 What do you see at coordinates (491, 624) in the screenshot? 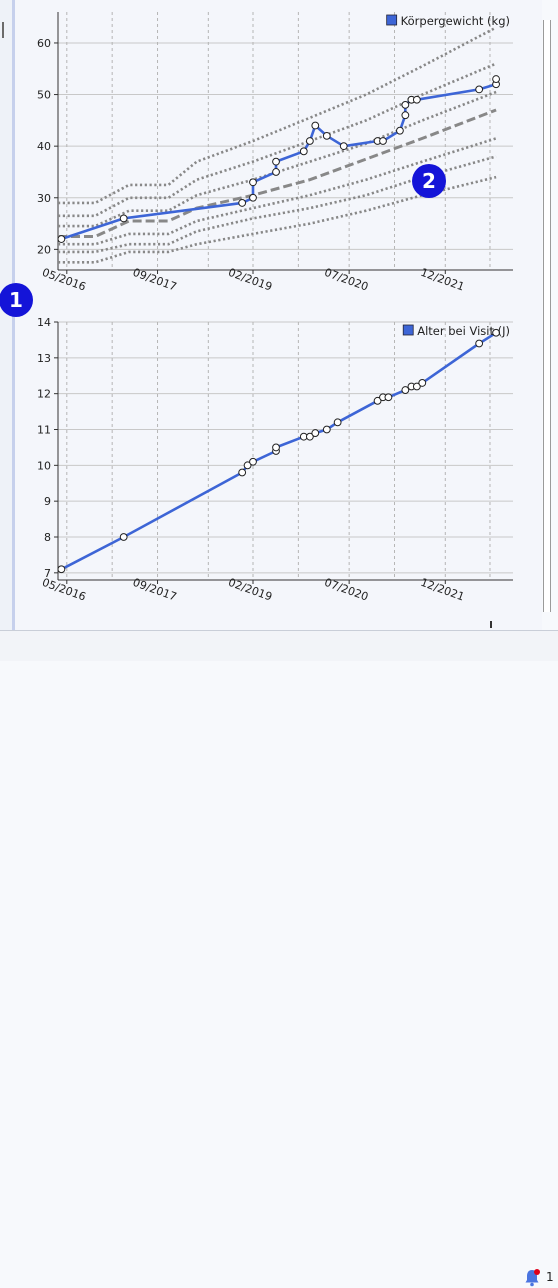
I see `scroll-marker` at bounding box center [491, 624].